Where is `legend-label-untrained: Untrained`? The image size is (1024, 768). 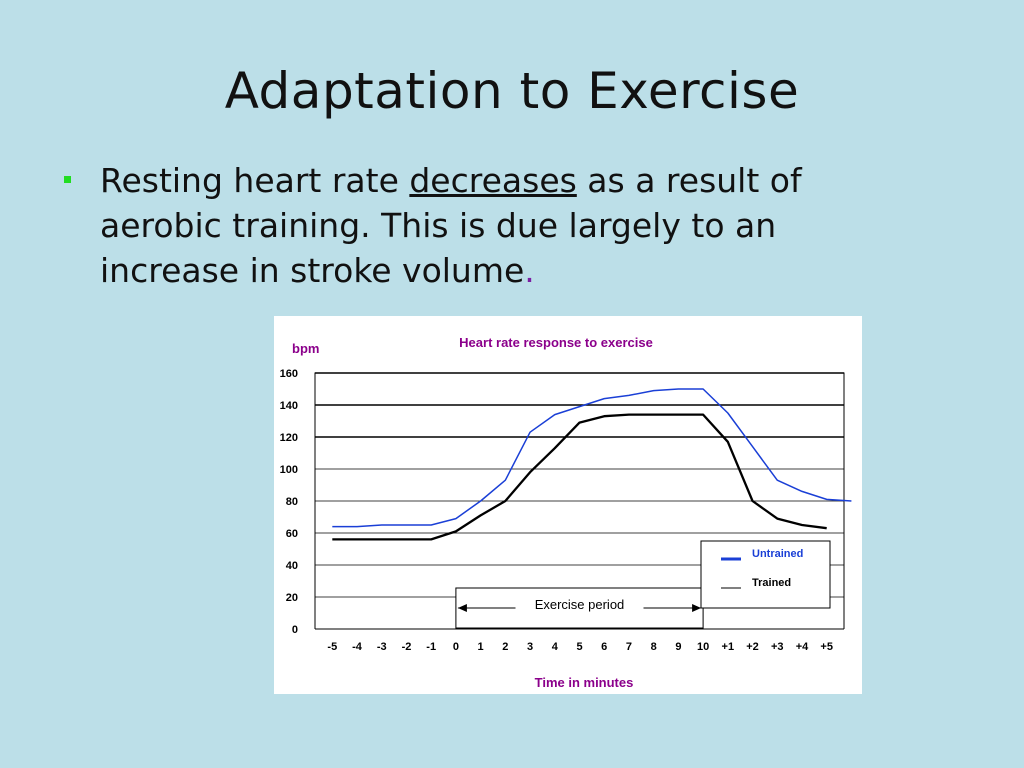 legend-label-untrained: Untrained is located at coordinates (777, 554).